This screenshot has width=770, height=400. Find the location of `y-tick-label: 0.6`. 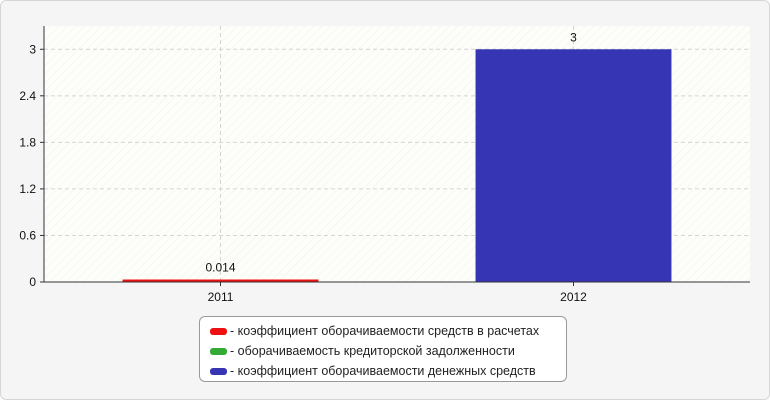

y-tick-label: 0.6 is located at coordinates (27, 235).